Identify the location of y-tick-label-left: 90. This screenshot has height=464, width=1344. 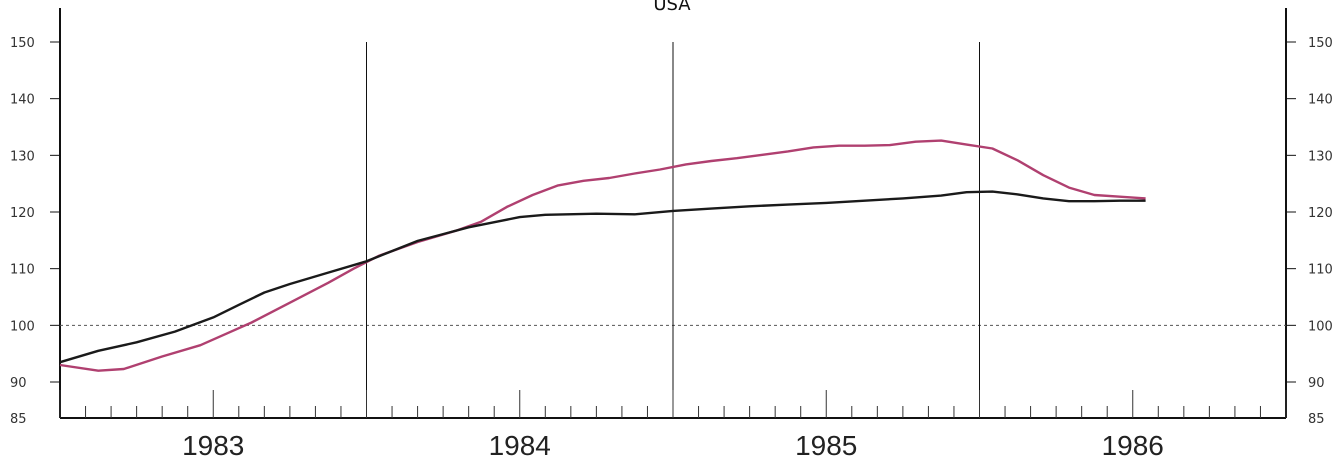
(18, 383).